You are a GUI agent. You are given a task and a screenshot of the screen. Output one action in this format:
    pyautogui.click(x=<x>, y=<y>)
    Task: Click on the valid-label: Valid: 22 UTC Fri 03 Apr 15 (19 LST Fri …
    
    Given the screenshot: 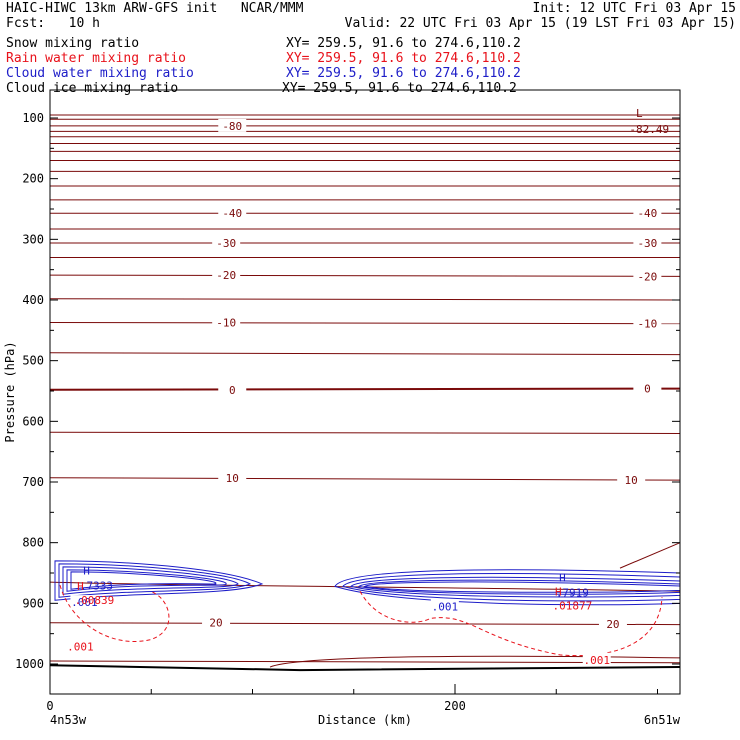 What is the action you would take?
    pyautogui.click(x=540, y=23)
    